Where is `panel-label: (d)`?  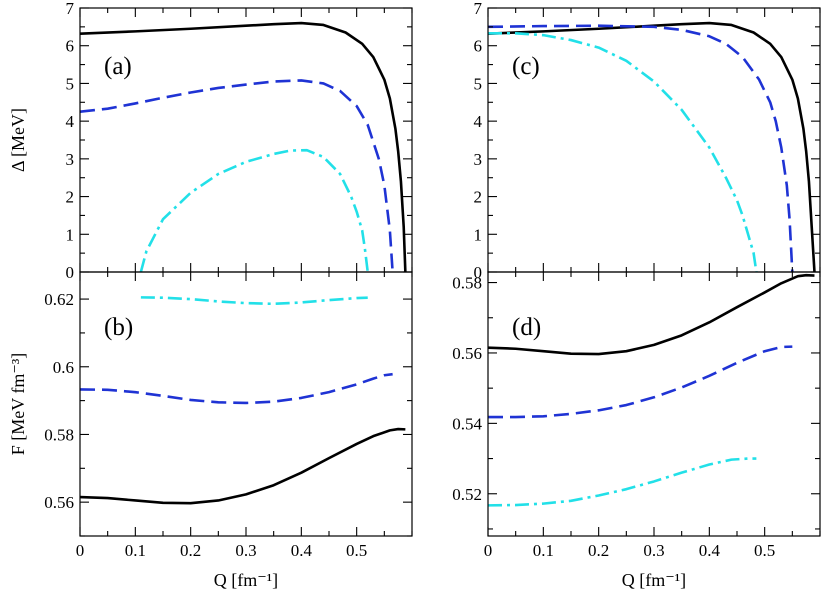 panel-label: (d) is located at coordinates (526, 327).